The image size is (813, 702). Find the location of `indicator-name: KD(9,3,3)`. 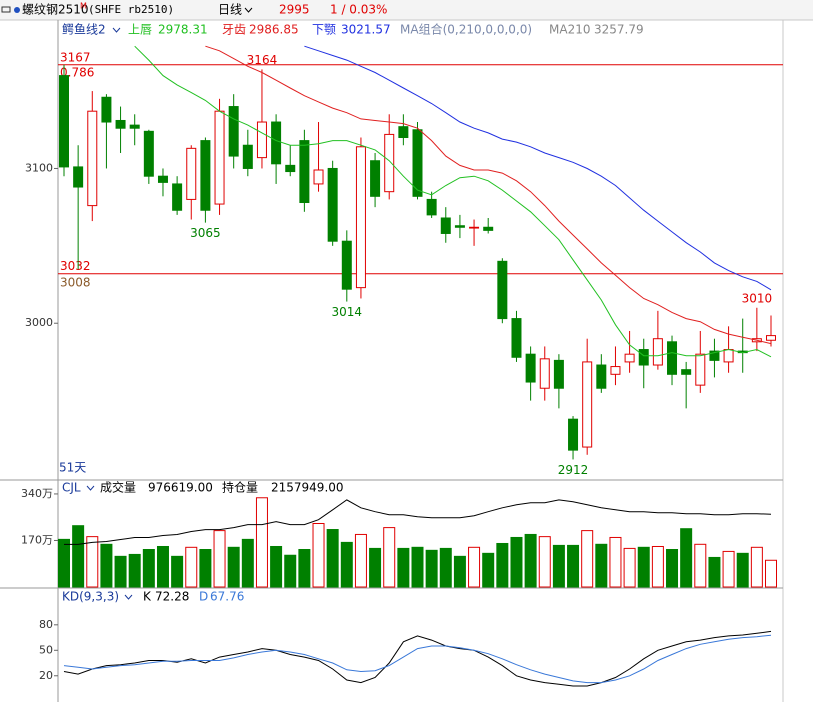

indicator-name: KD(9,3,3) is located at coordinates (90, 597).